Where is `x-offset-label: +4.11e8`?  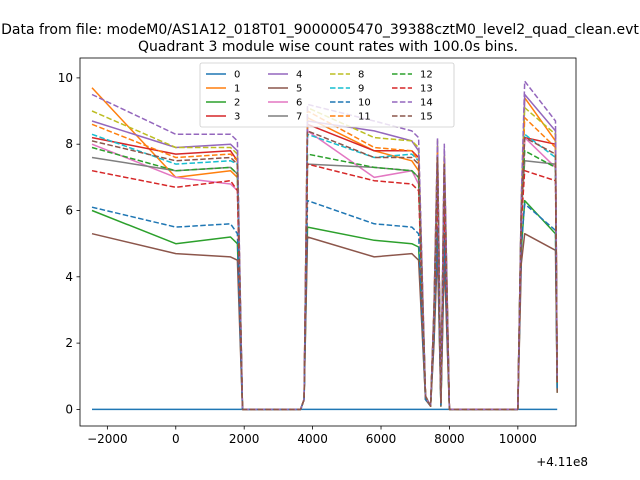 x-offset-label: +4.11e8 is located at coordinates (562, 462).